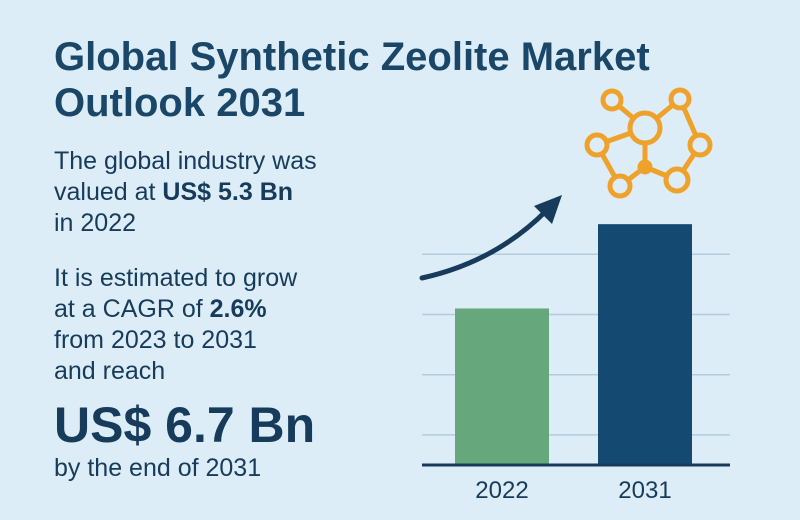  I want to click on x-tick-label-2022: 2022, so click(501, 490).